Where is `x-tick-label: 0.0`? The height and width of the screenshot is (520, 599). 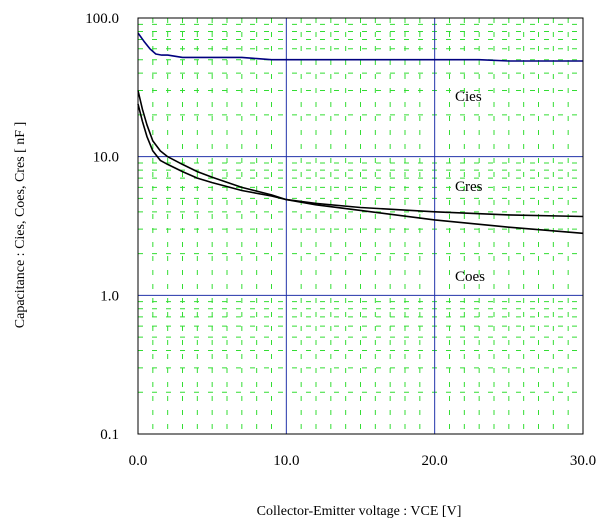 x-tick-label: 0.0 is located at coordinates (138, 461).